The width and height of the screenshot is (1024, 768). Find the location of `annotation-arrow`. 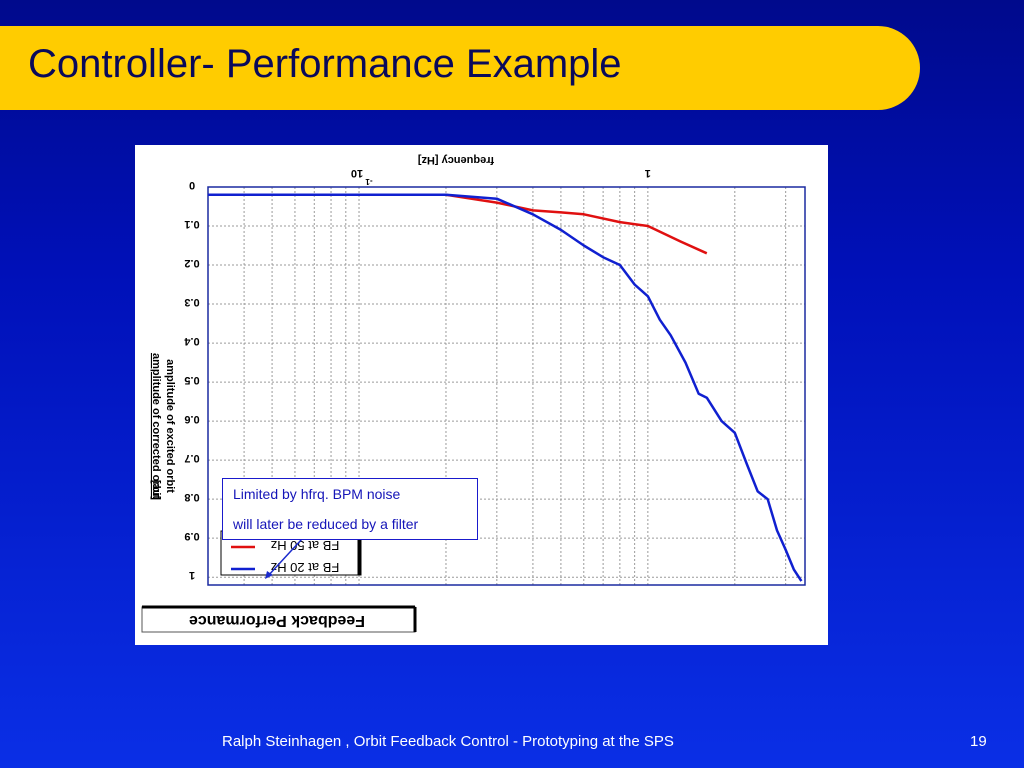

annotation-arrow is located at coordinates (284, 558).